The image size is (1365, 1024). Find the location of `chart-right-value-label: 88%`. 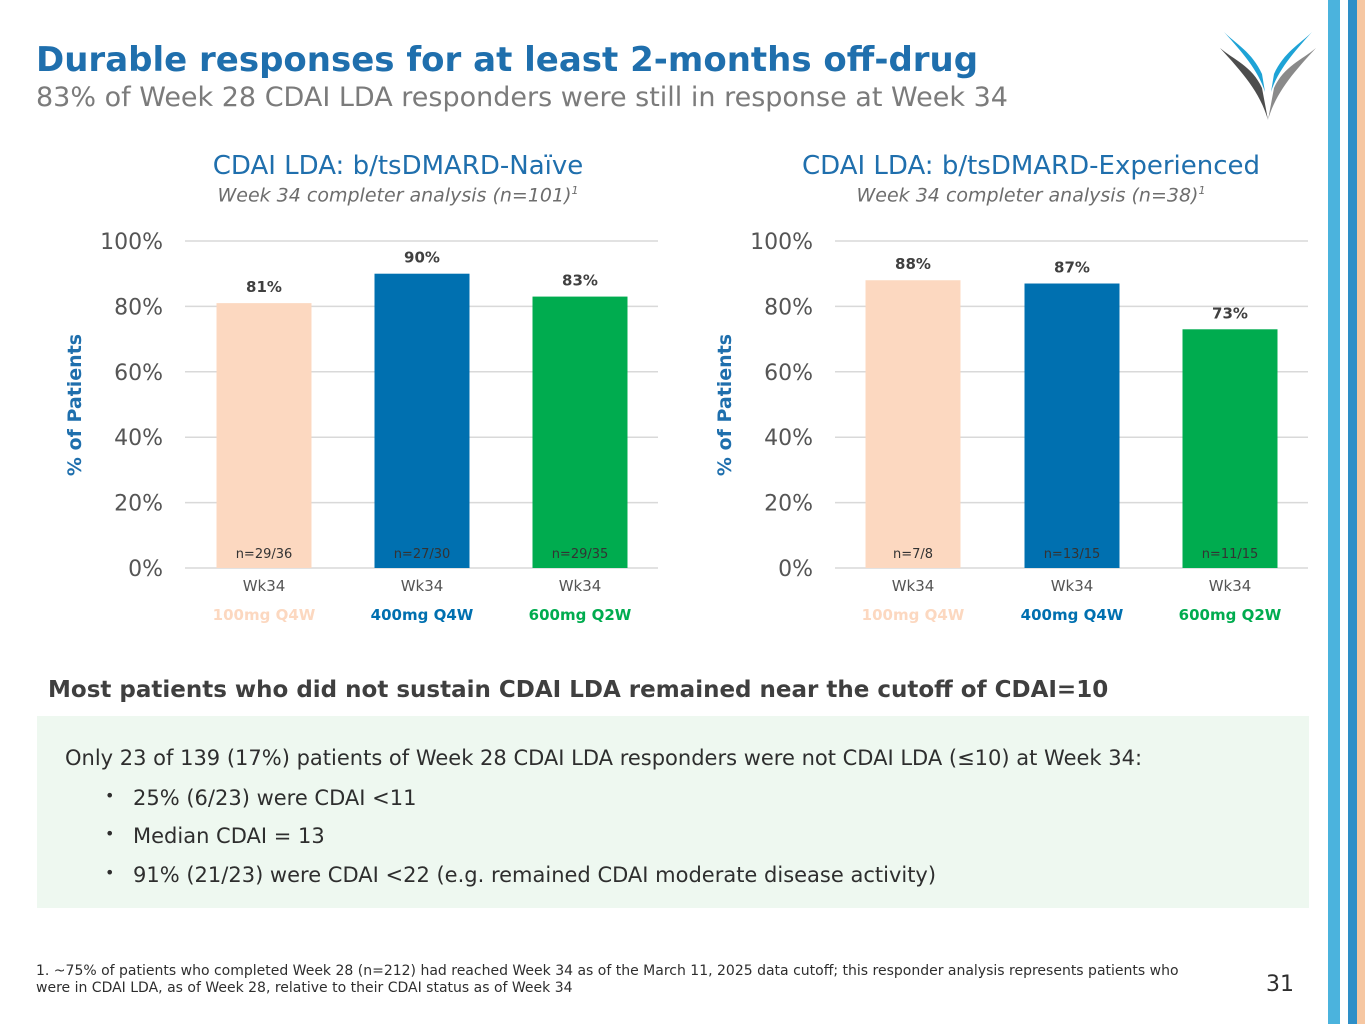

chart-right-value-label: 88% is located at coordinates (913, 264).